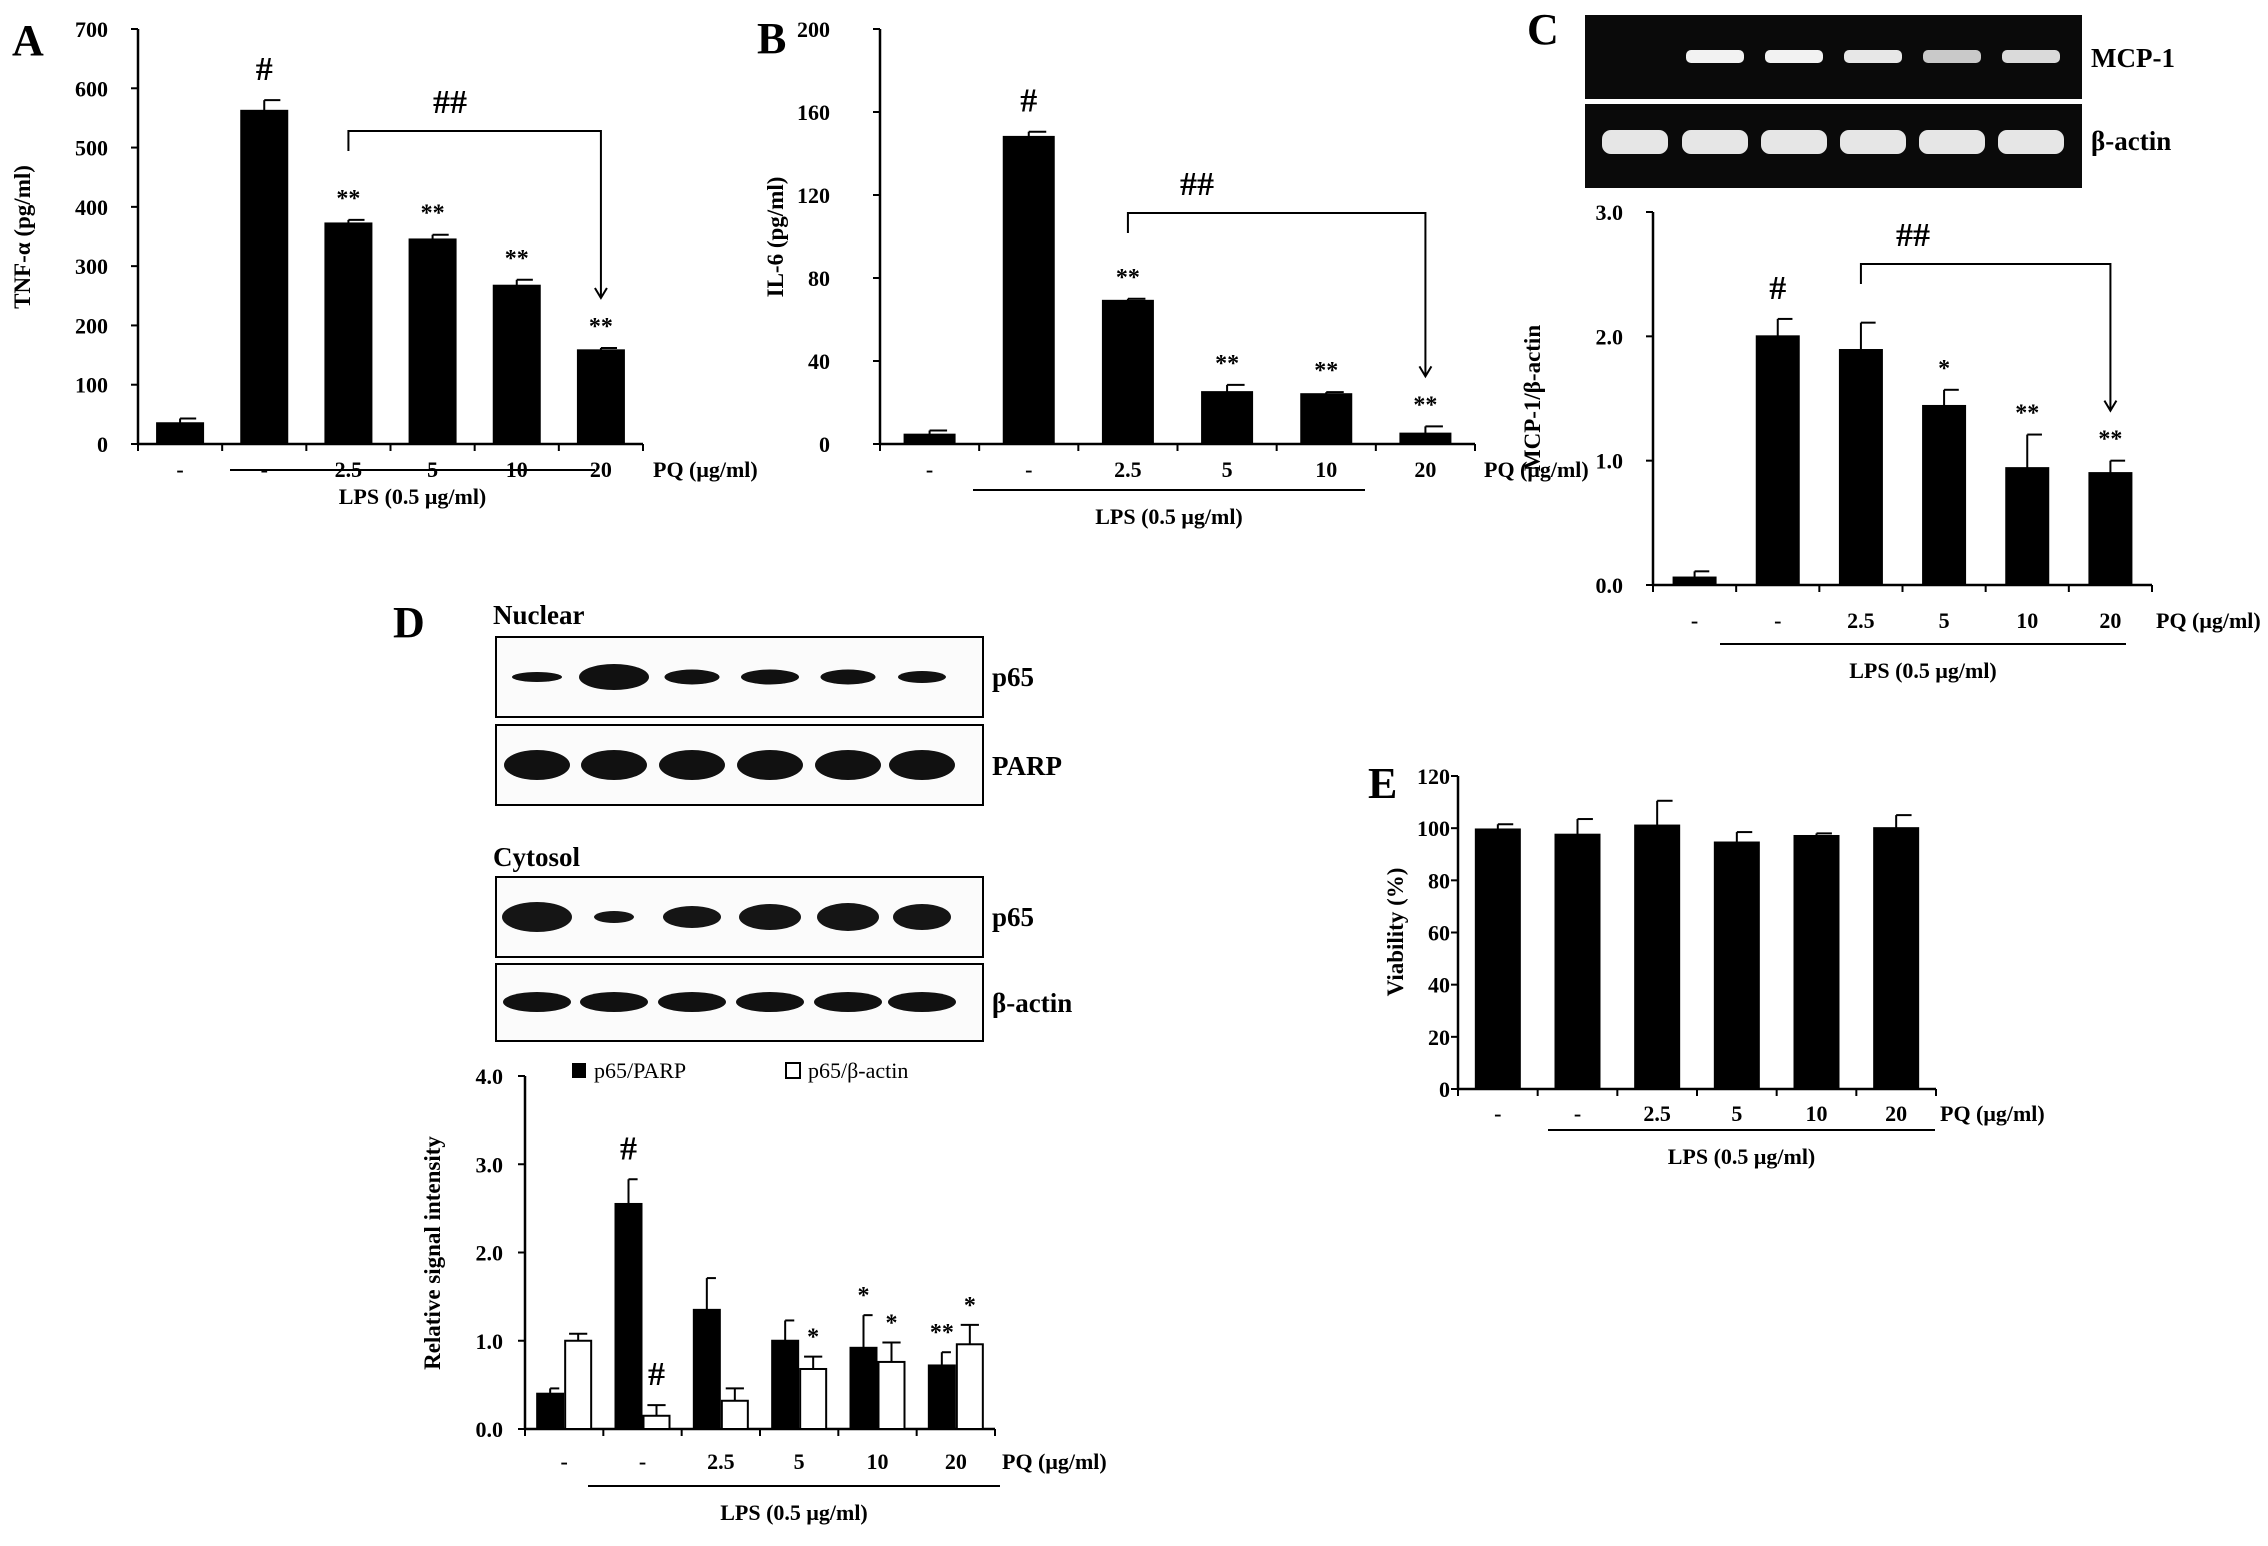 Image resolution: width=2268 pixels, height=1546 pixels. Describe the element at coordinates (413, 496) in the screenshot. I see `a-lps-group-label: LPS (0.5 μg/ml)` at that location.